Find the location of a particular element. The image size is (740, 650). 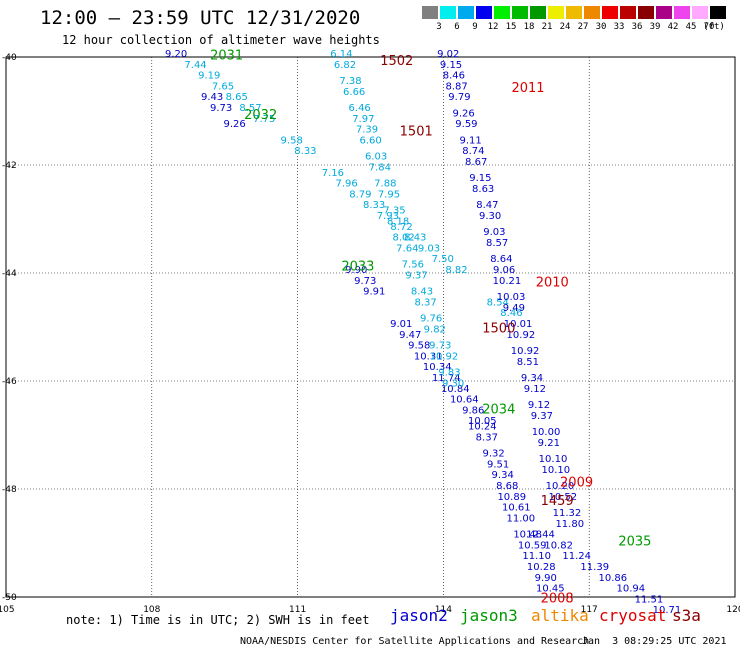

swh-value: 8.68 is located at coordinates (507, 486).